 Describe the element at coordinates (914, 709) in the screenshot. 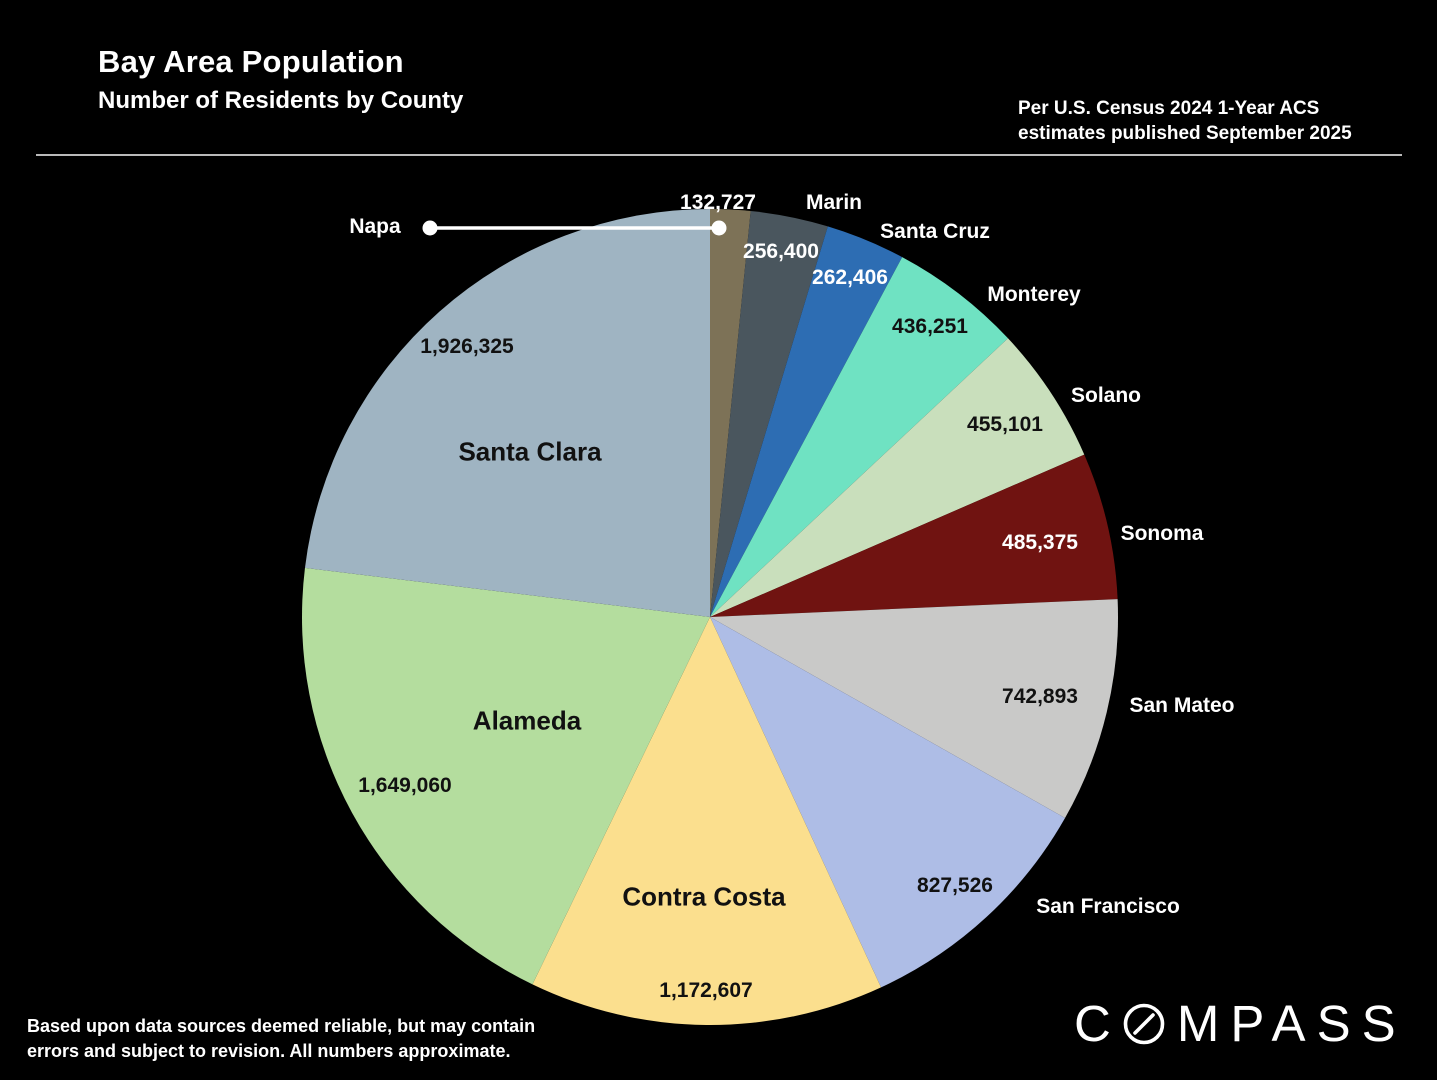

I see `pie-slice-san-mateo` at that location.